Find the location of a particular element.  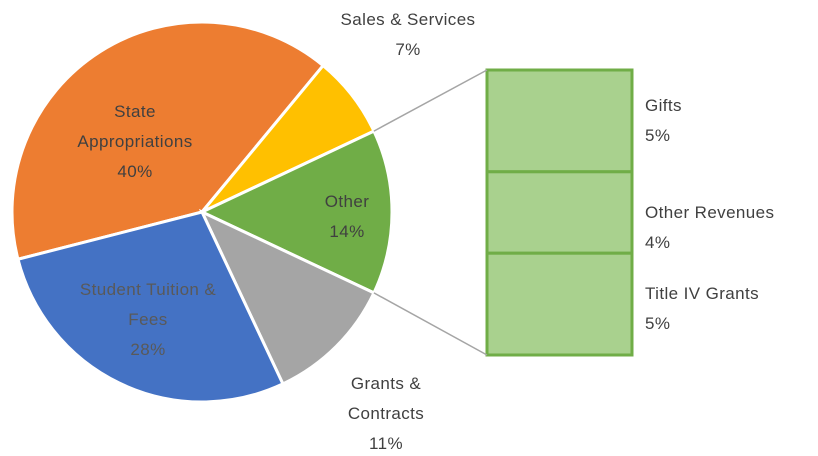

category-label: Gifts is located at coordinates (663, 105).